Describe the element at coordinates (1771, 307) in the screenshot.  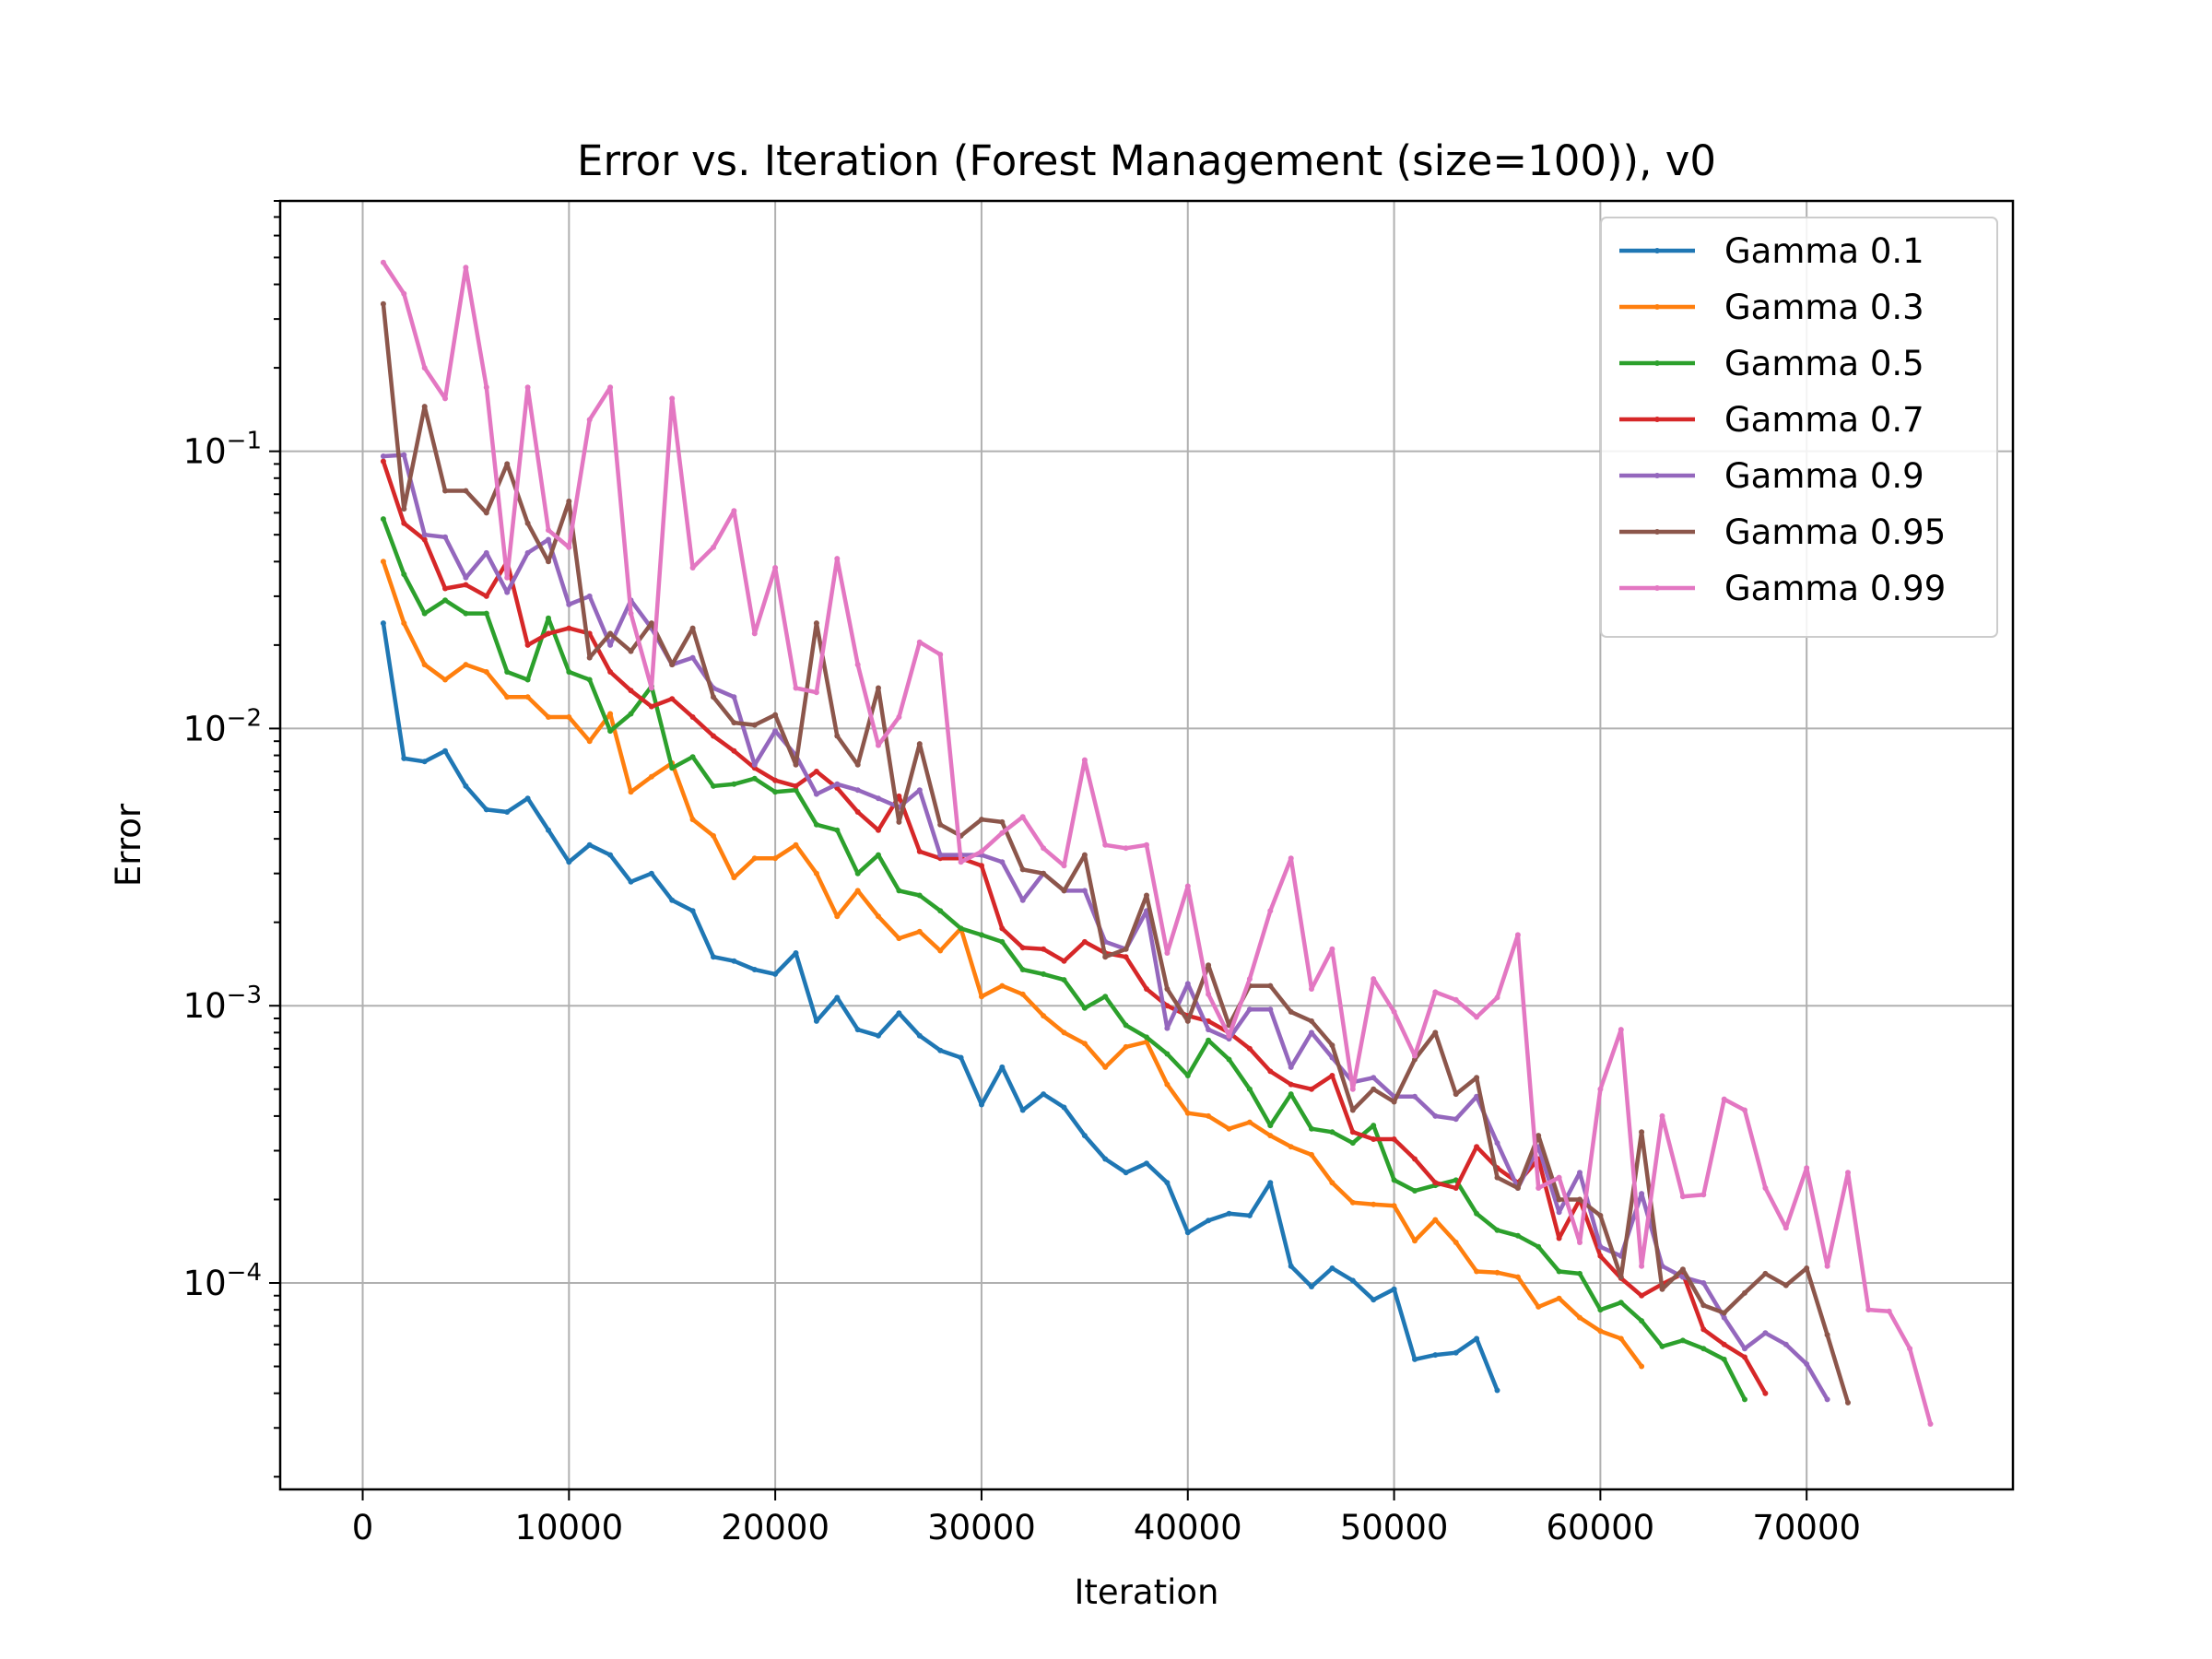
I see `legend-item: Gamma 0.3` at that location.